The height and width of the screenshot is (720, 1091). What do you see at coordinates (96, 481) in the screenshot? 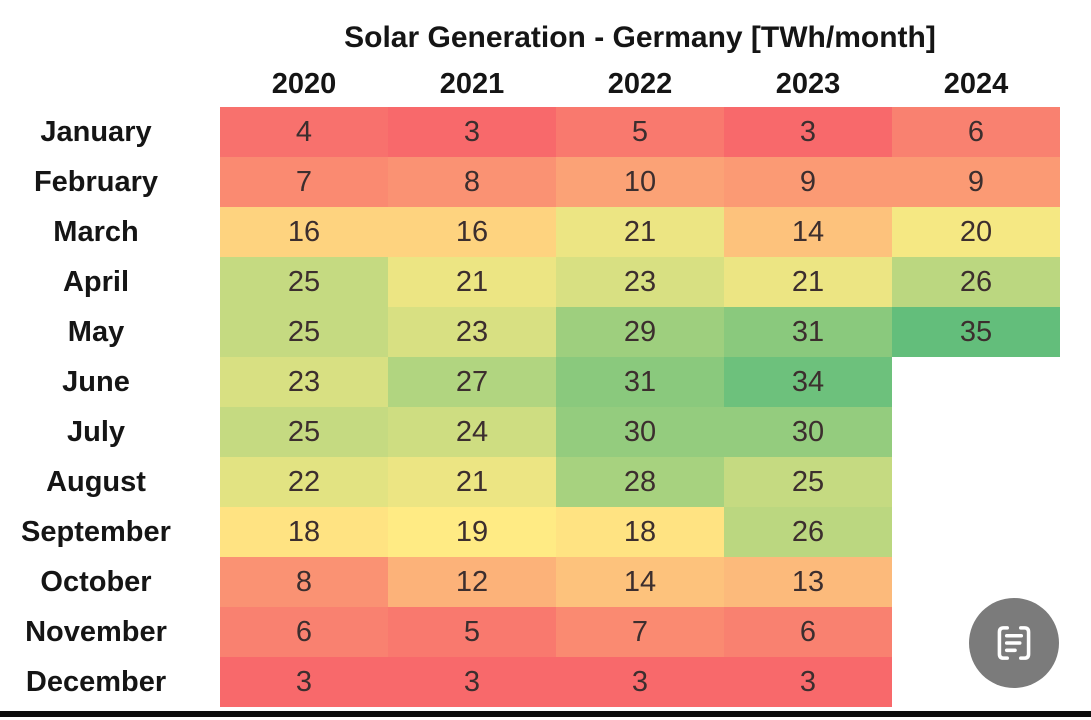
I see `month-label-august: August` at bounding box center [96, 481].